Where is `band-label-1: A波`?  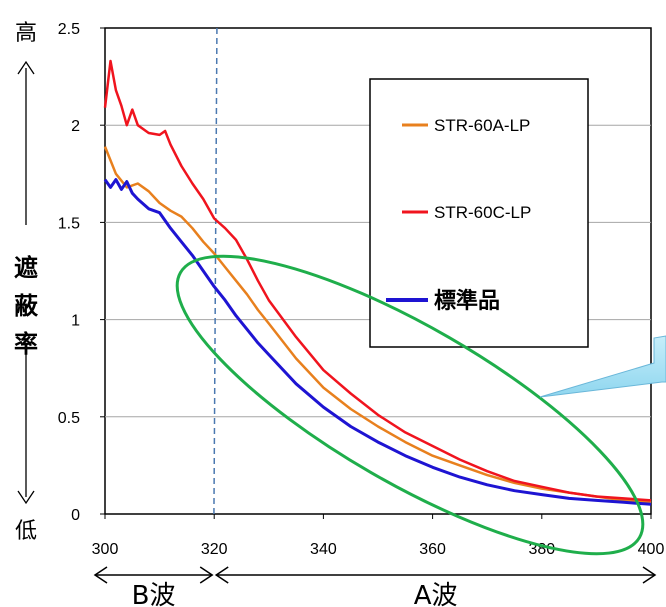 band-label-1: A波 is located at coordinates (436, 594).